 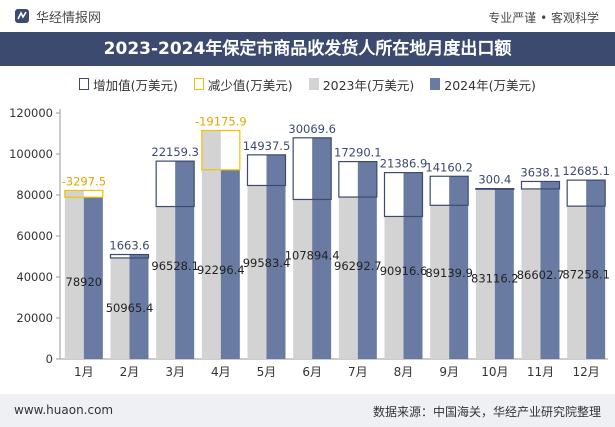 I want to click on chart-title: 2023-2024年保定市商品收发货人所在地月度出口额, so click(x=307, y=49).